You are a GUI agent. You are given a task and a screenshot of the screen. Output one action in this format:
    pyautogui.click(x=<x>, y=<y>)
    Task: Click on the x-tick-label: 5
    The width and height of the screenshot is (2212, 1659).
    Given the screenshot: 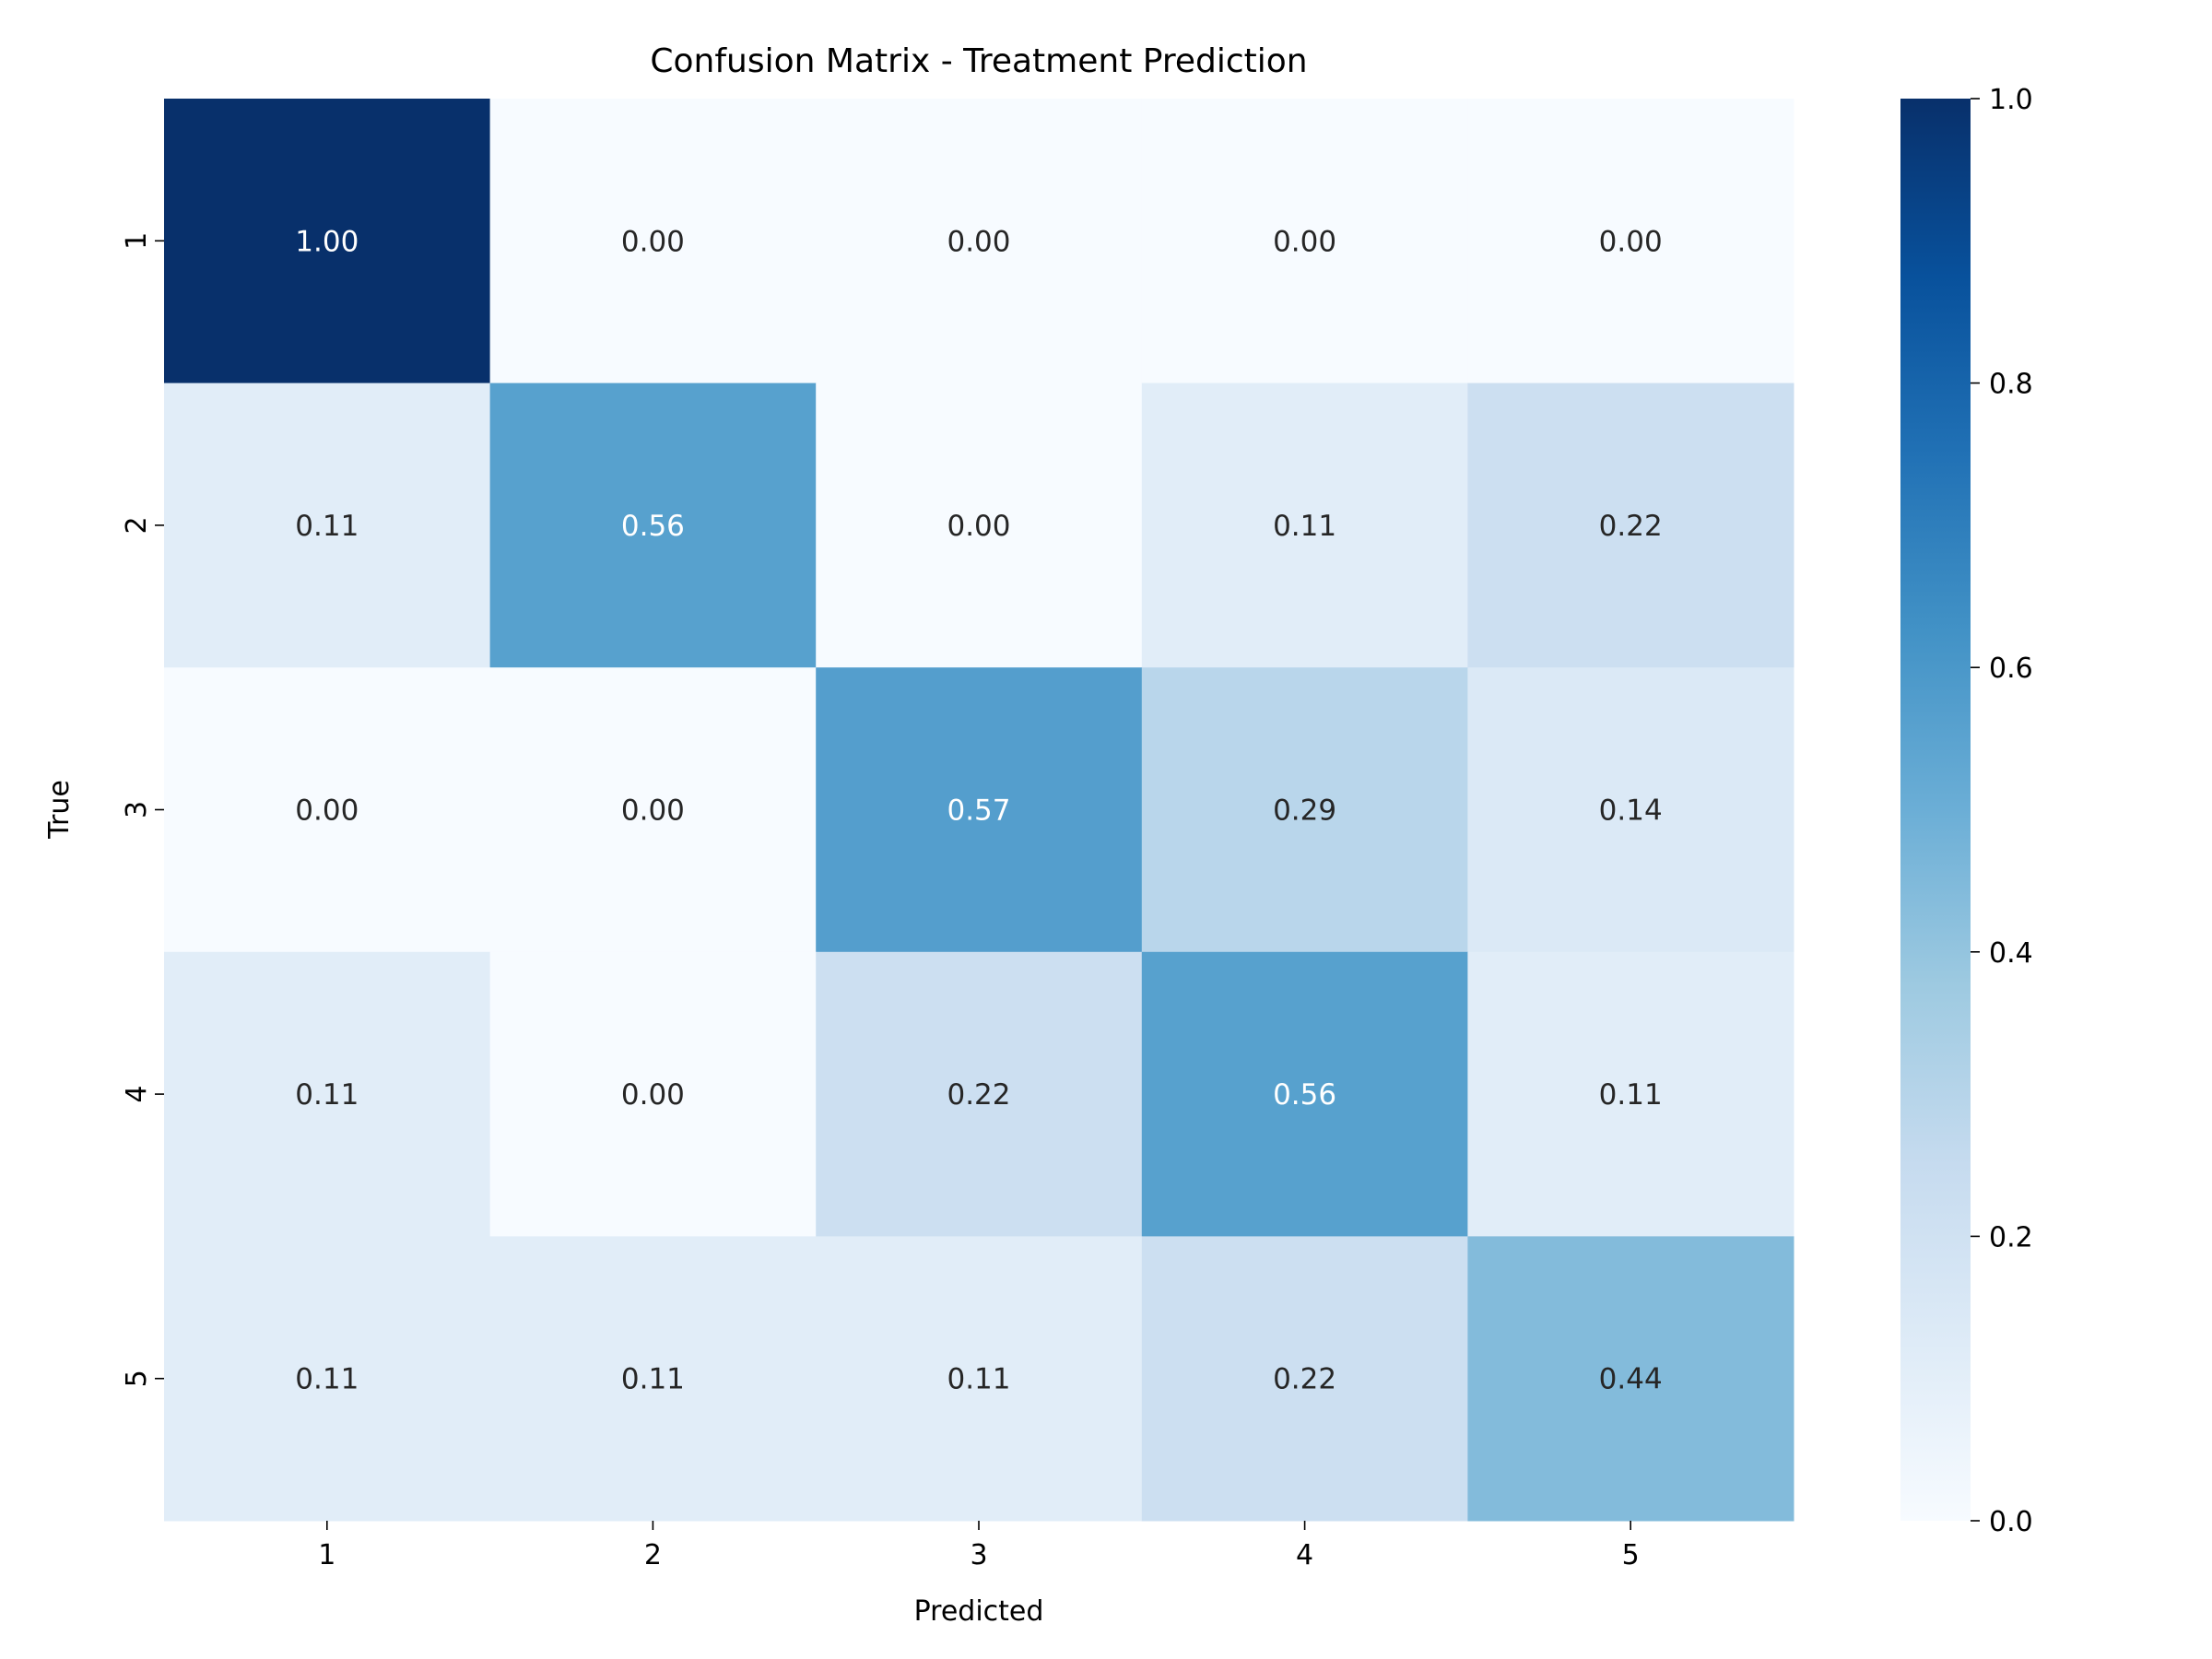 What is the action you would take?
    pyautogui.click(x=1631, y=1555)
    